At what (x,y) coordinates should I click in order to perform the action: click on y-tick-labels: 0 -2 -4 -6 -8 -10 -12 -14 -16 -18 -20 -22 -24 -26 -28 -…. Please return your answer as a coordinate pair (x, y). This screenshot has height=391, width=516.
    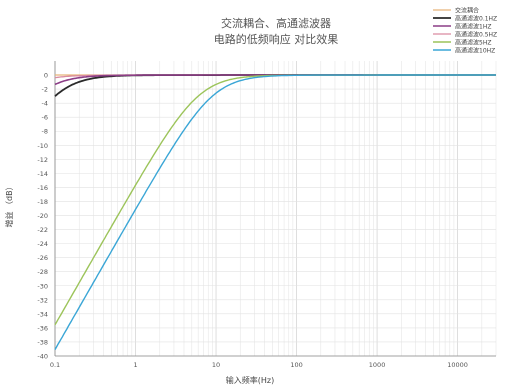
    Looking at the image, I should click on (42, 216).